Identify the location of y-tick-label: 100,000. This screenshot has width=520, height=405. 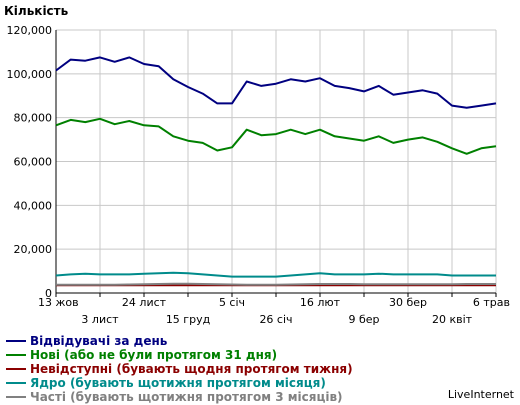
(30, 74).